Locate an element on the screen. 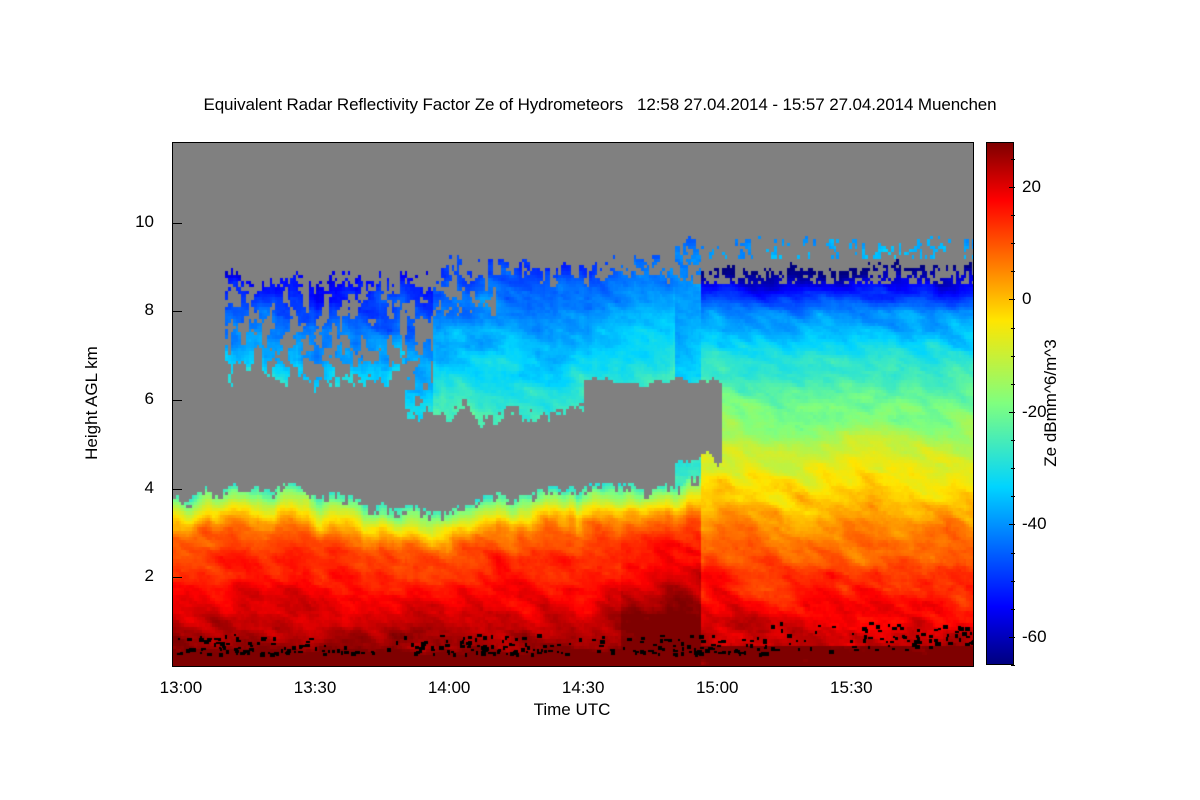  y-axis-tick-label: 10 is located at coordinates (144, 221).